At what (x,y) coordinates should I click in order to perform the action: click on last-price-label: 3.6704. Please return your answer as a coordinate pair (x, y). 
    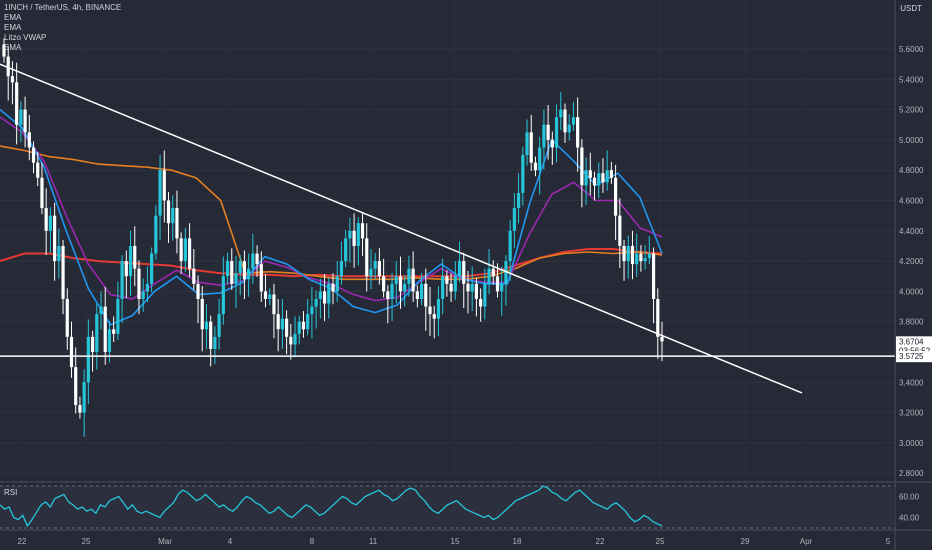
    Looking at the image, I should click on (911, 341).